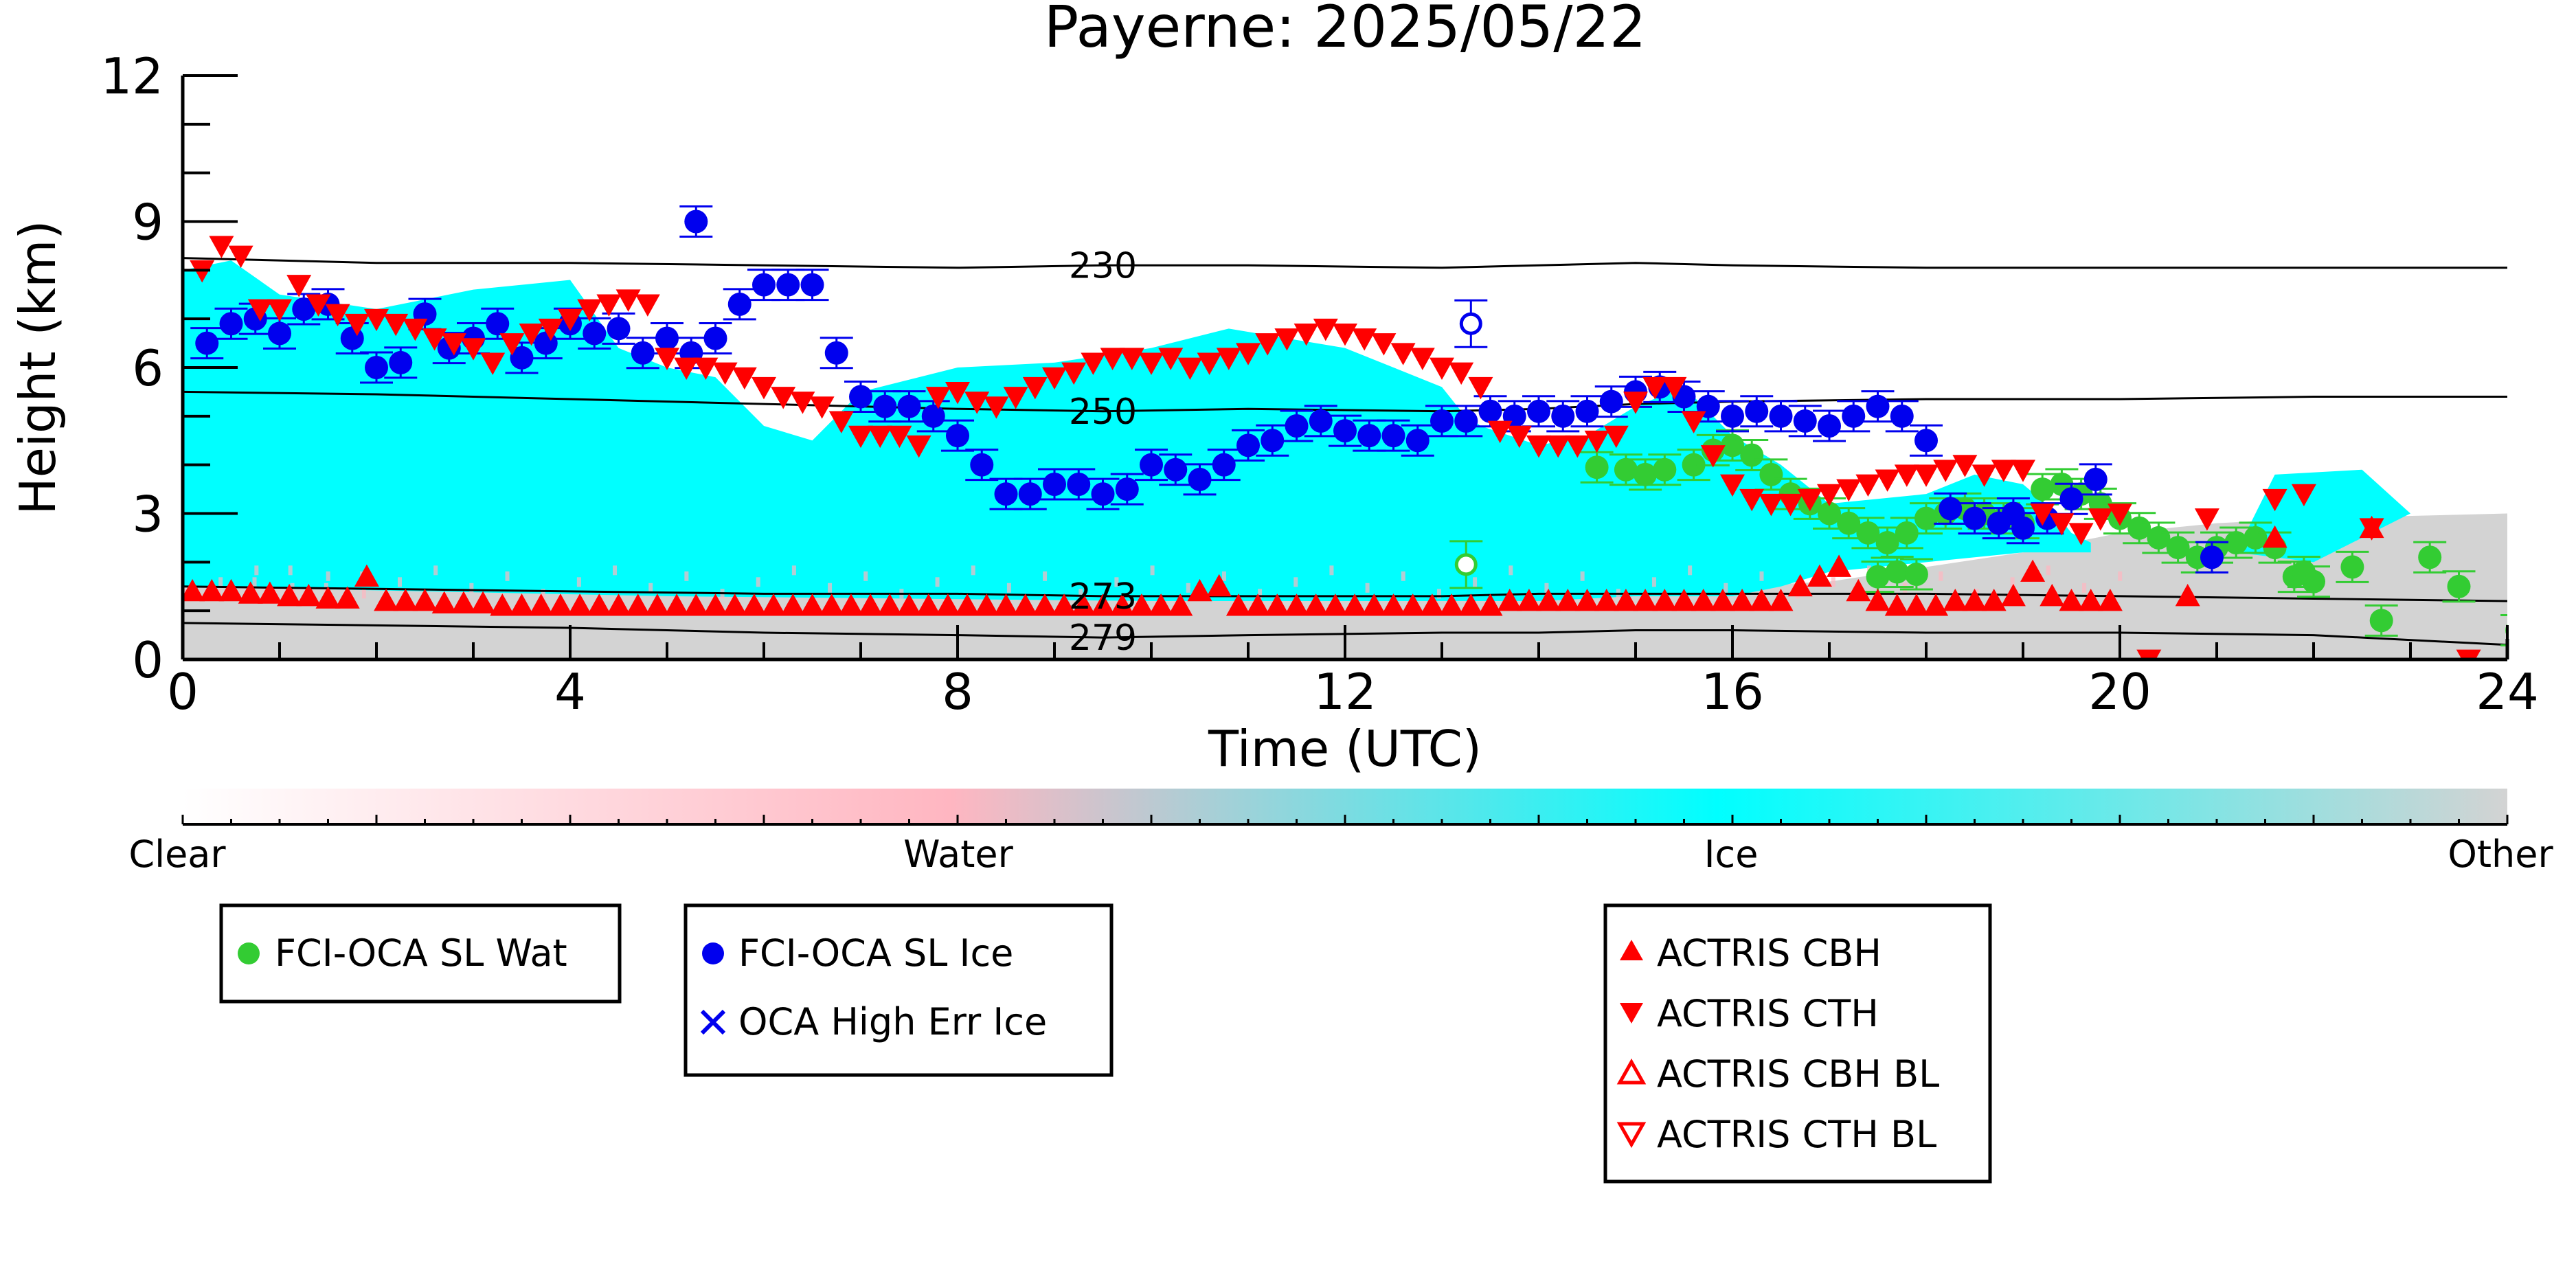 Image resolution: width=2576 pixels, height=1288 pixels. What do you see at coordinates (892, 1021) in the screenshot?
I see `legend-label-high-err: OCA High Err Ice` at bounding box center [892, 1021].